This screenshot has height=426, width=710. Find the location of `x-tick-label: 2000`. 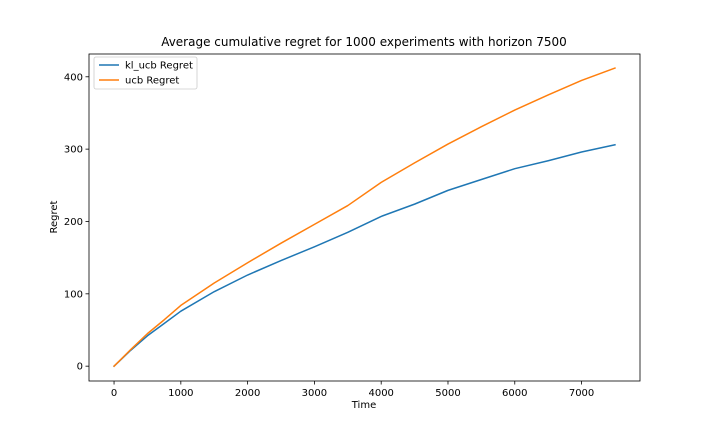

x-tick-label: 2000 is located at coordinates (247, 393).